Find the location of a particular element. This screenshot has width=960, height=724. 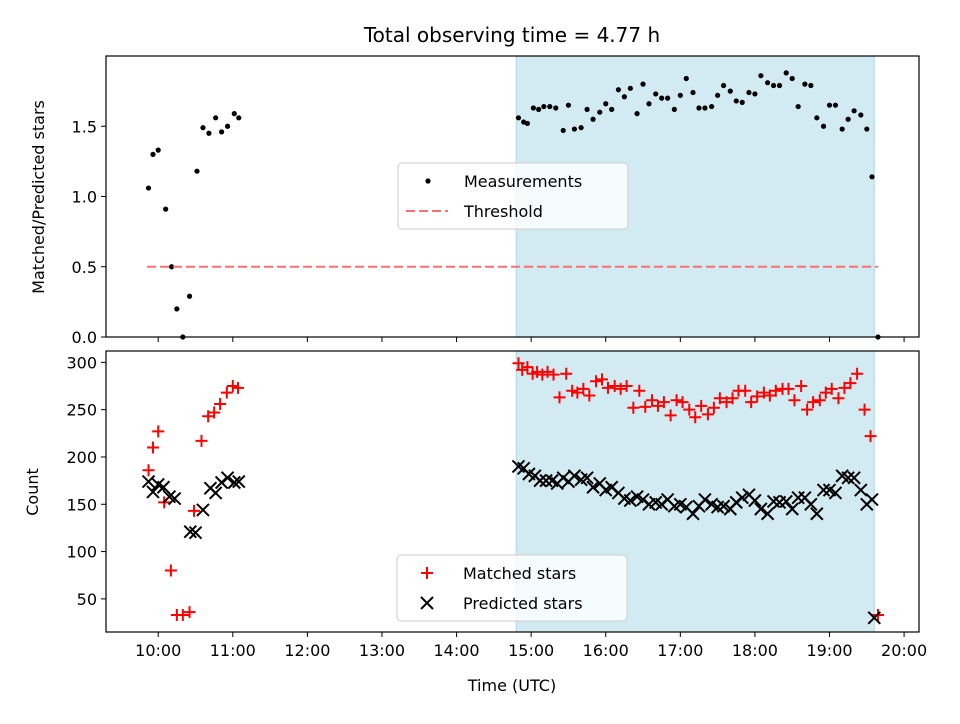

legend-box is located at coordinates (513, 196).